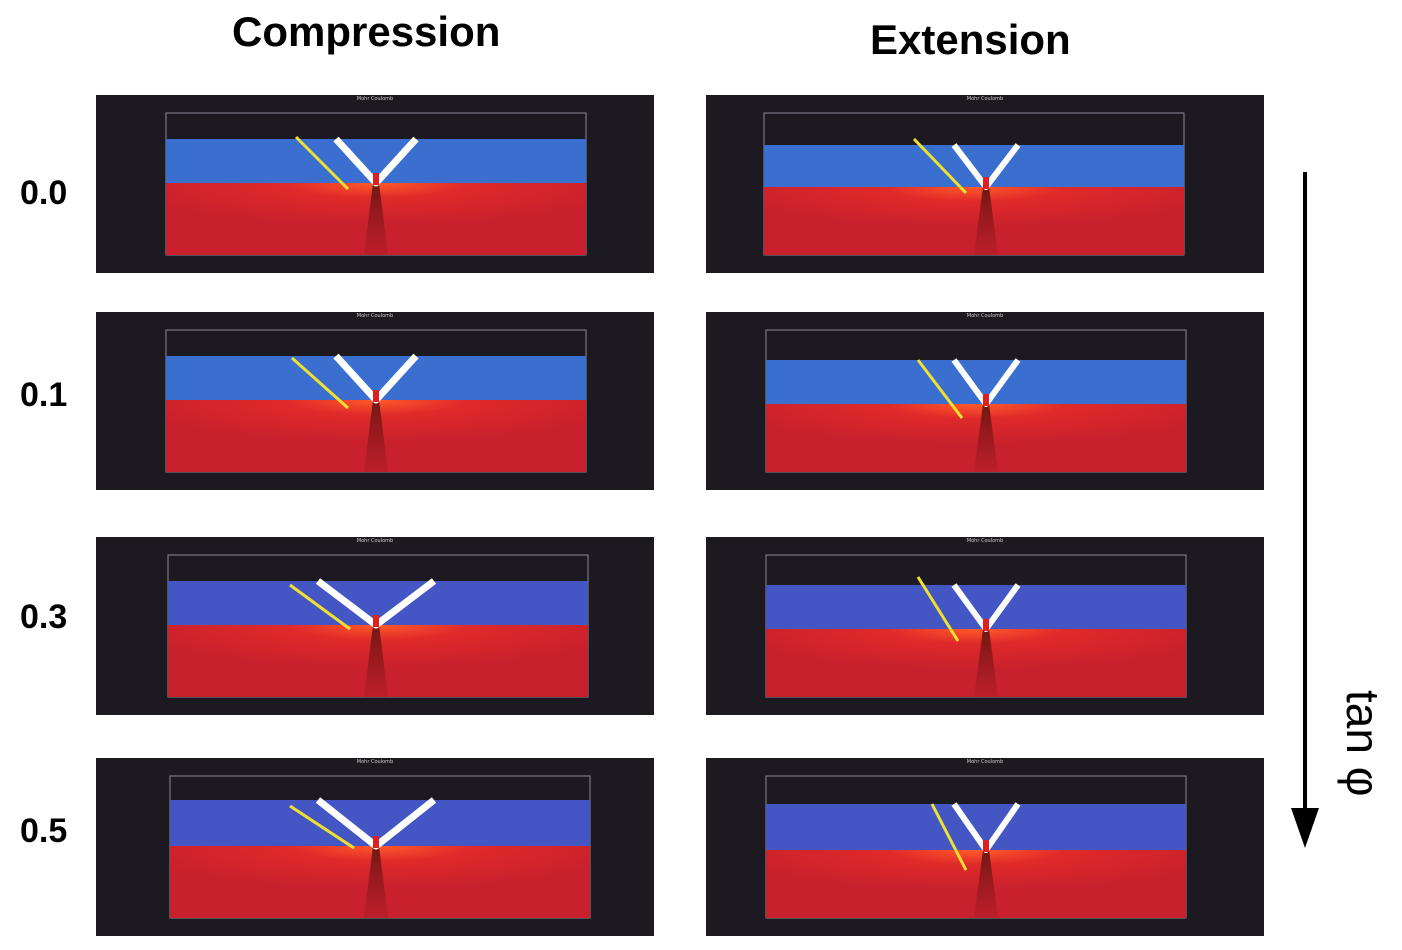  What do you see at coordinates (366, 31) in the screenshot?
I see `column-title-compression: Compression` at bounding box center [366, 31].